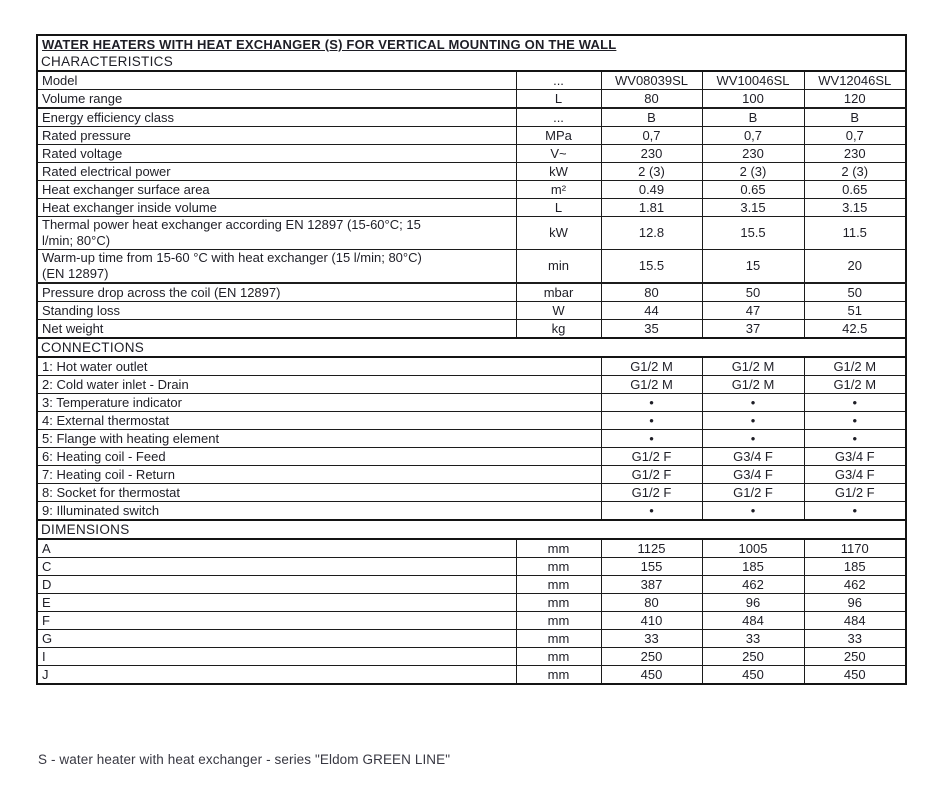 Image resolution: width=946 pixels, height=800 pixels. I want to click on row-label: 2: Cold water inlet - Drain, so click(319, 384).